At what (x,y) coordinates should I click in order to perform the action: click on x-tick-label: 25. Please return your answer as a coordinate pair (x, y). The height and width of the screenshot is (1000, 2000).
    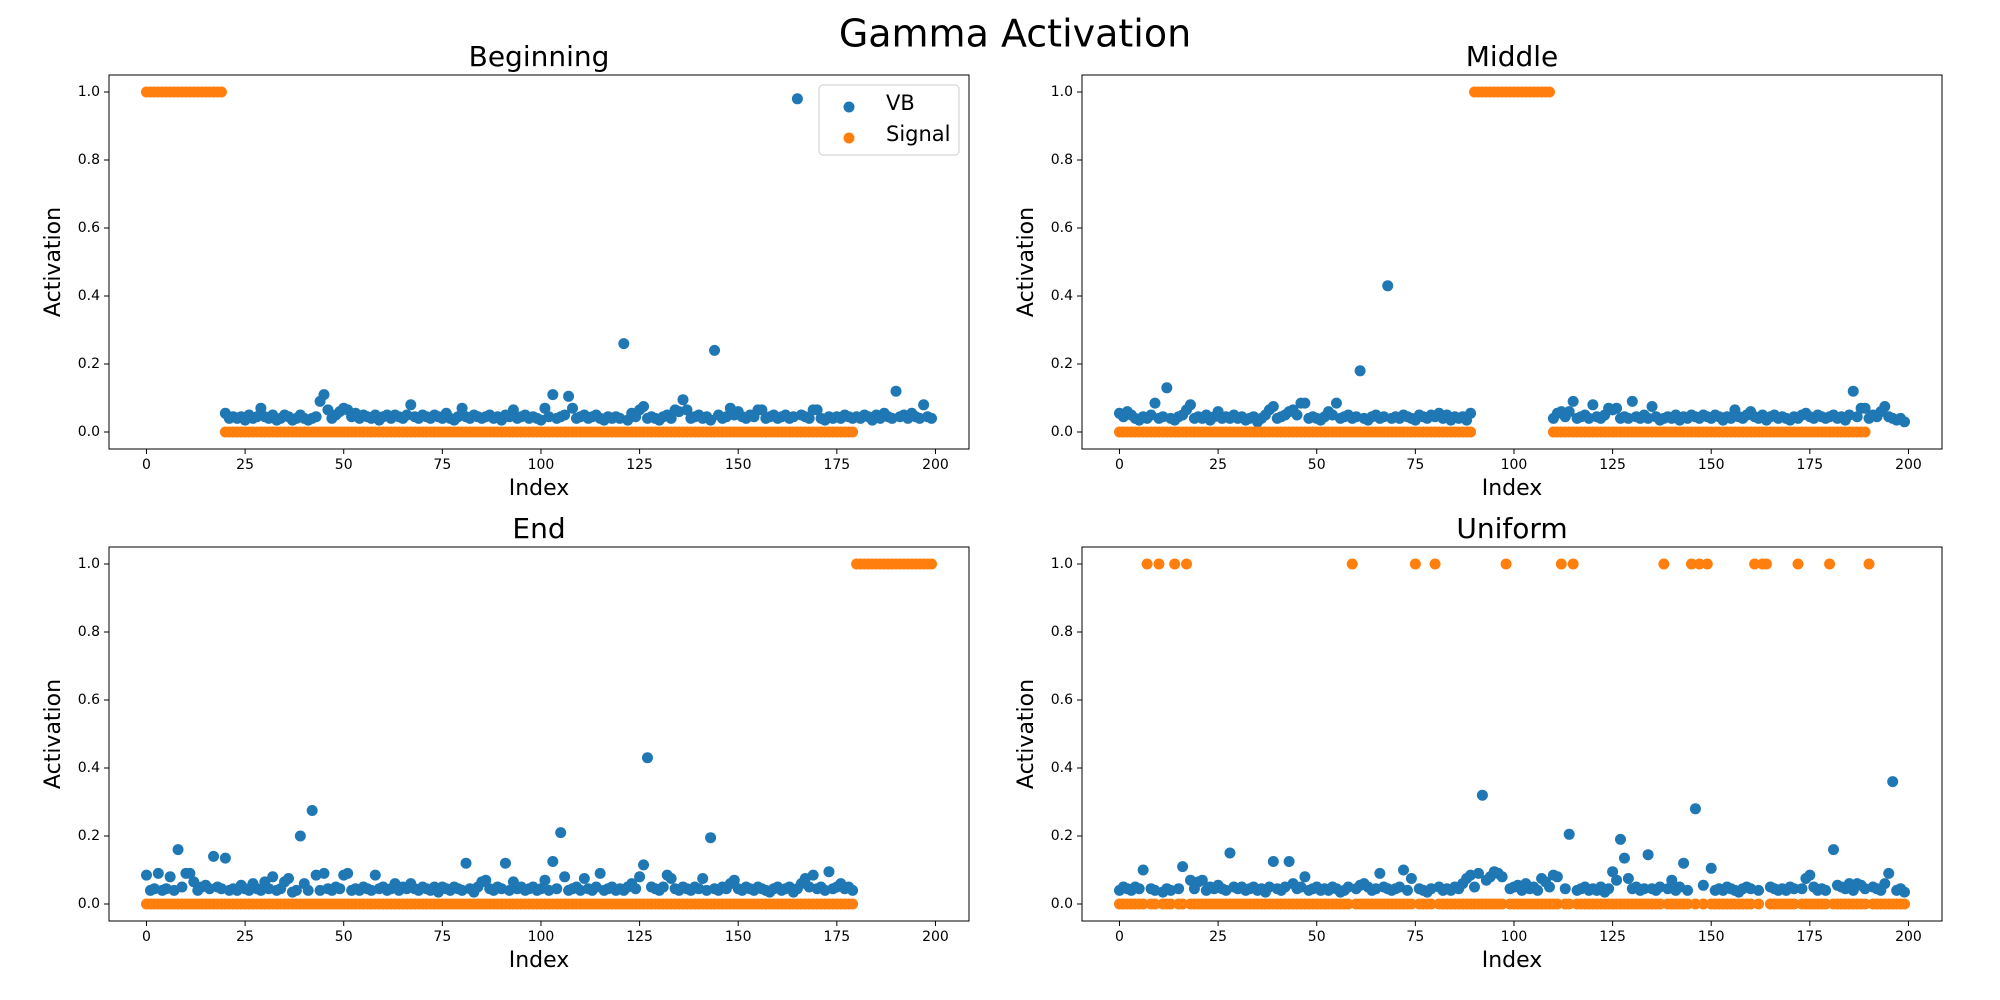
    Looking at the image, I should click on (245, 937).